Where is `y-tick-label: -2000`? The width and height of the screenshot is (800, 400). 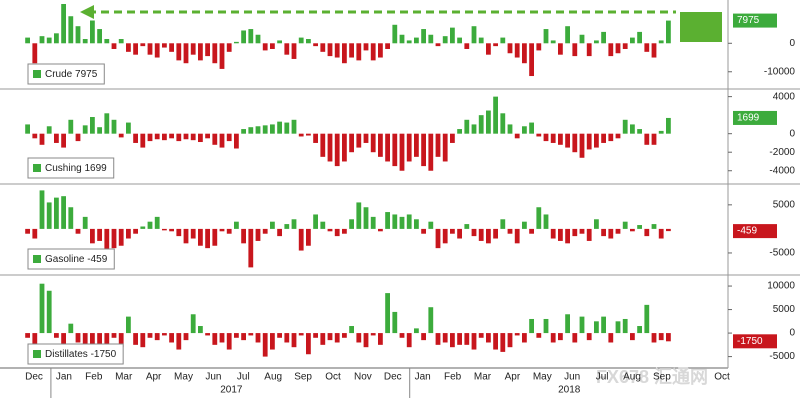
y-tick-label: -2000 is located at coordinates (782, 152).